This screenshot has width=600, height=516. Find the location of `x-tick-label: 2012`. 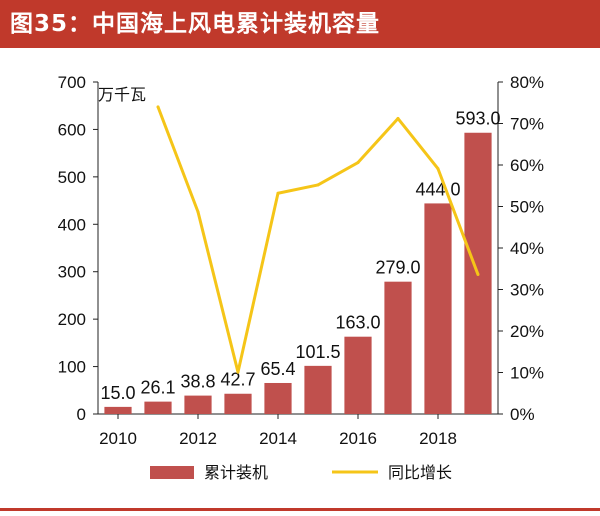

x-tick-label: 2012 is located at coordinates (198, 438).